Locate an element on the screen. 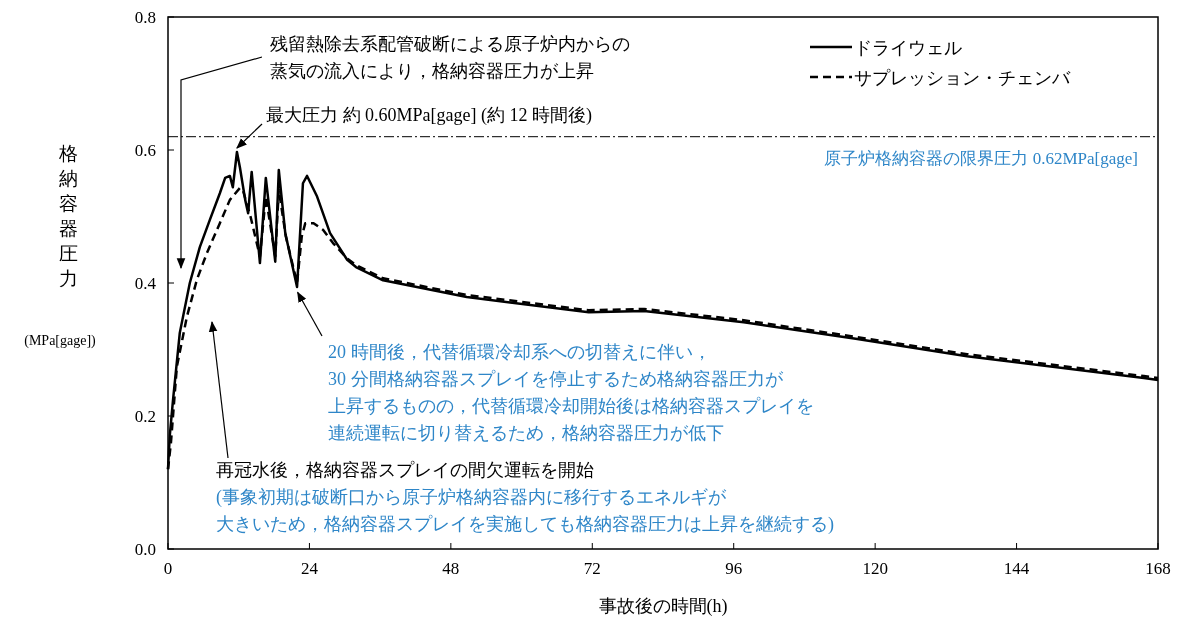 This screenshot has width=1183, height=621. y-tick-label: 0.2 is located at coordinates (145, 416).